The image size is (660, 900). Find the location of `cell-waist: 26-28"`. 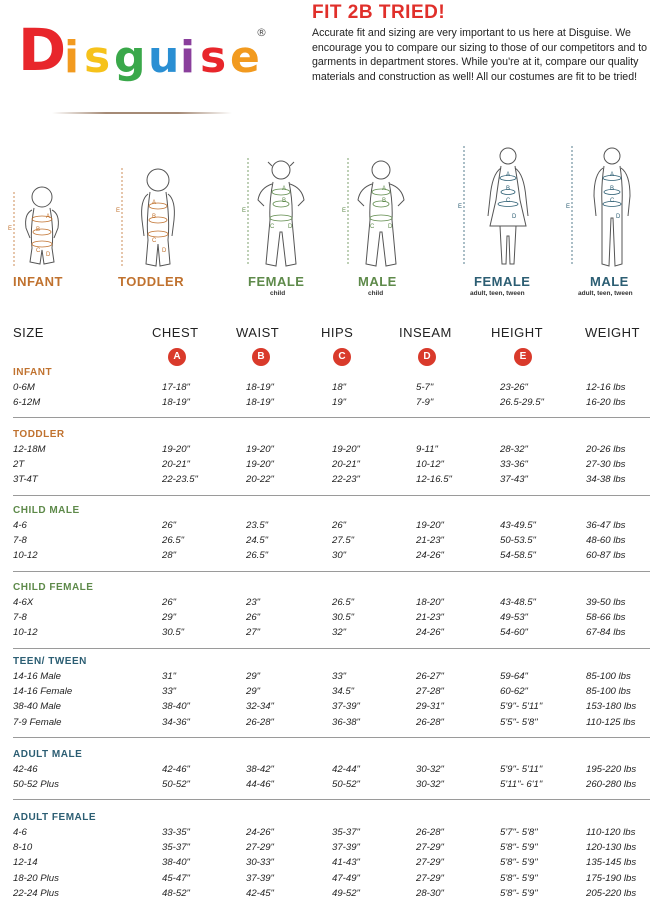

cell-waist: 26-28" is located at coordinates (260, 722).